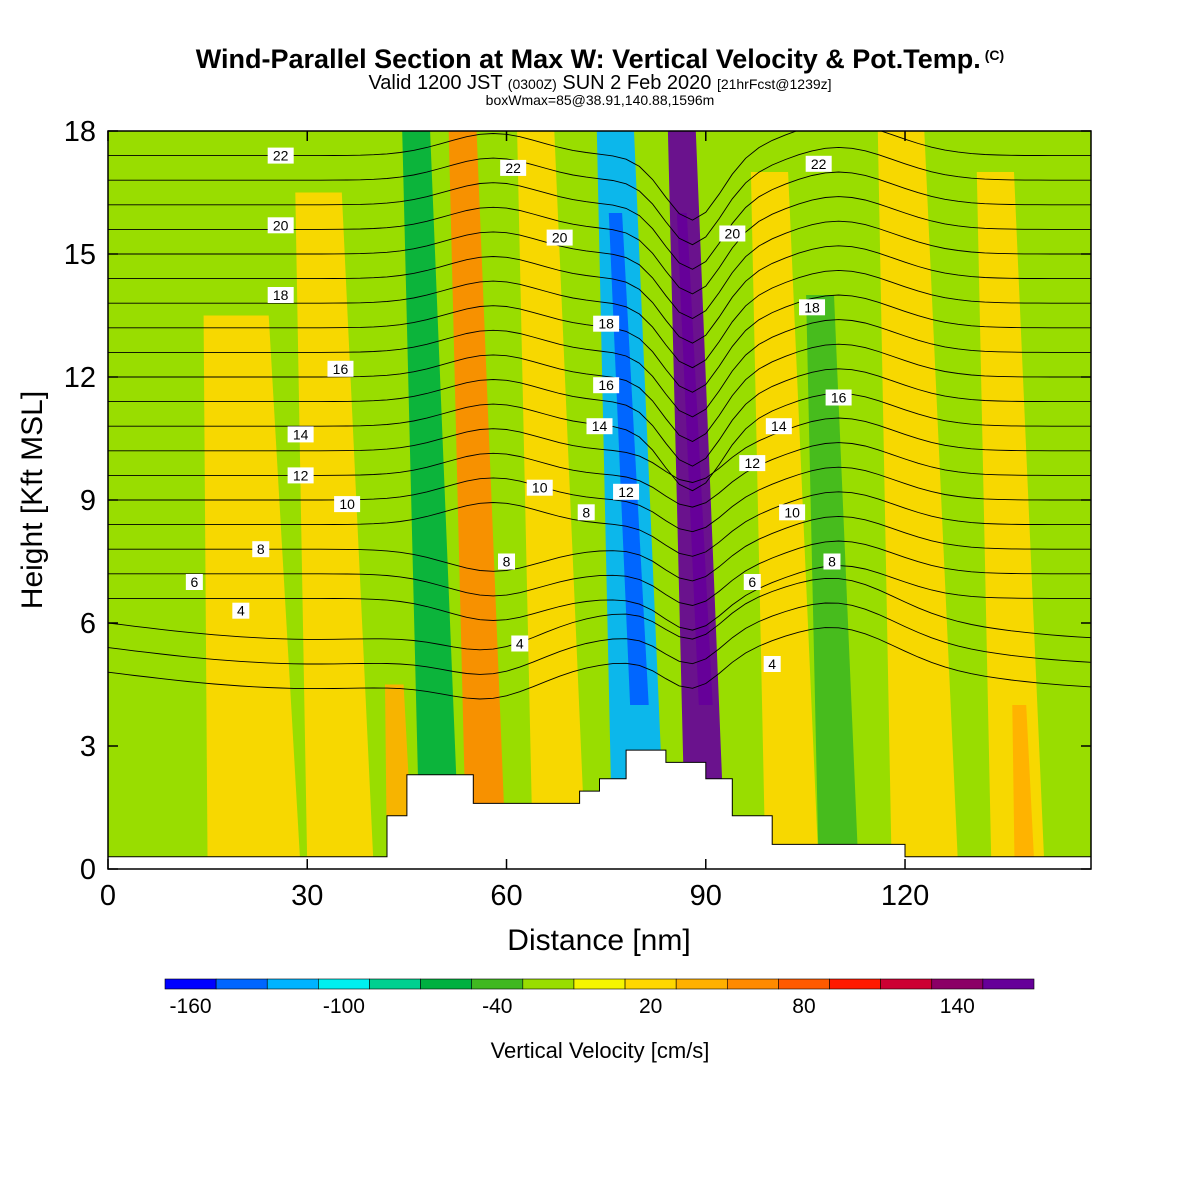 The width and height of the screenshot is (1200, 1200). What do you see at coordinates (32, 500) in the screenshot?
I see `y-axis-label: Height [Kft MSL]` at bounding box center [32, 500].